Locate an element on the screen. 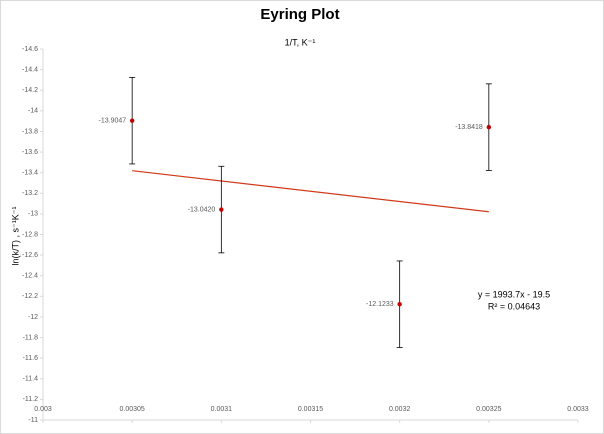  x-tick-label: 0.00305 is located at coordinates (132, 409).